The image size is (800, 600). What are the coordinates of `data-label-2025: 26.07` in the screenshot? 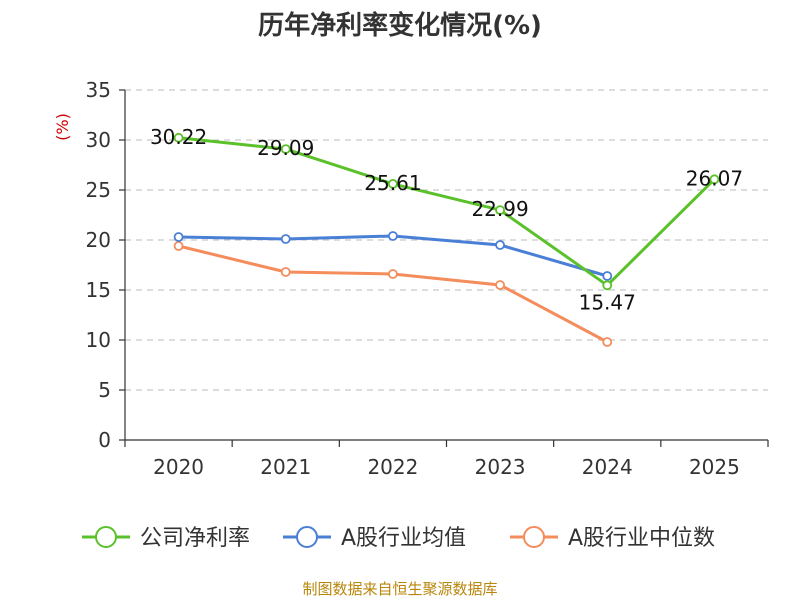 It's located at (714, 178).